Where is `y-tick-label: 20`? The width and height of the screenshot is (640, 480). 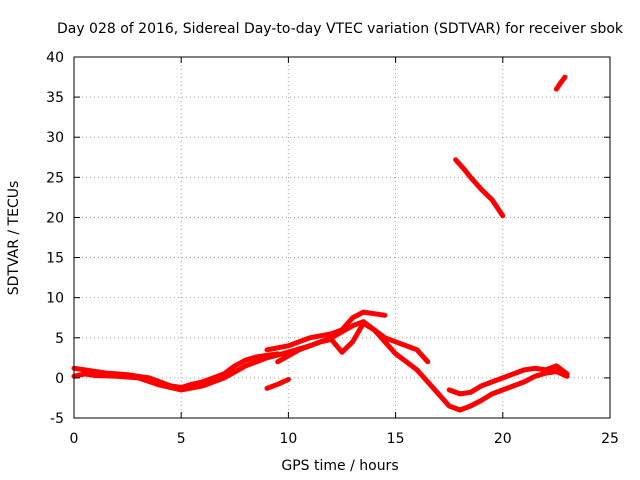
y-tick-label: 20 is located at coordinates (55, 218).